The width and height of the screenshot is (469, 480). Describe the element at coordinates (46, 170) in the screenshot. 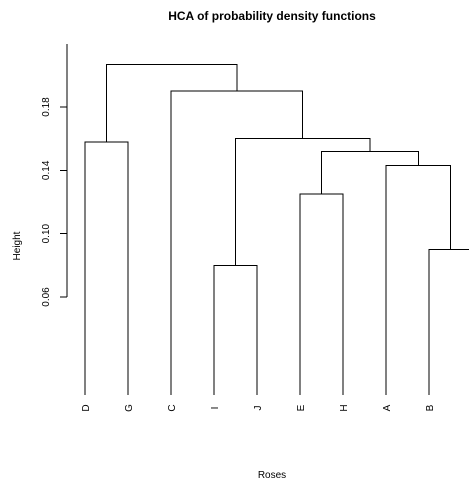

I see `y-tick-label: 0.14` at that location.